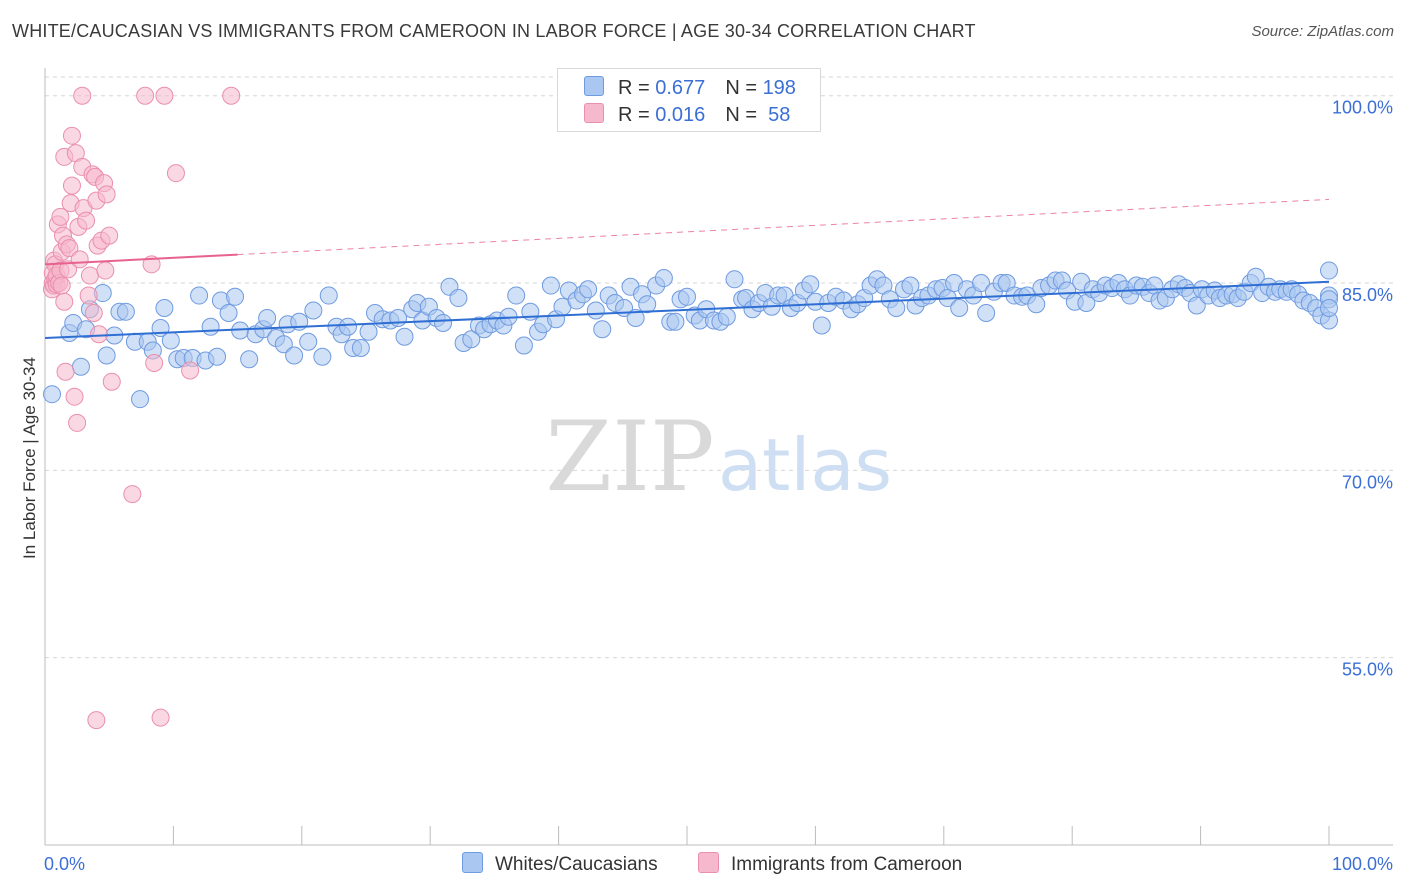 The image size is (1406, 892). What do you see at coordinates (744, 88) in the screenshot?
I see `legend-n-label: N =` at bounding box center [744, 88].